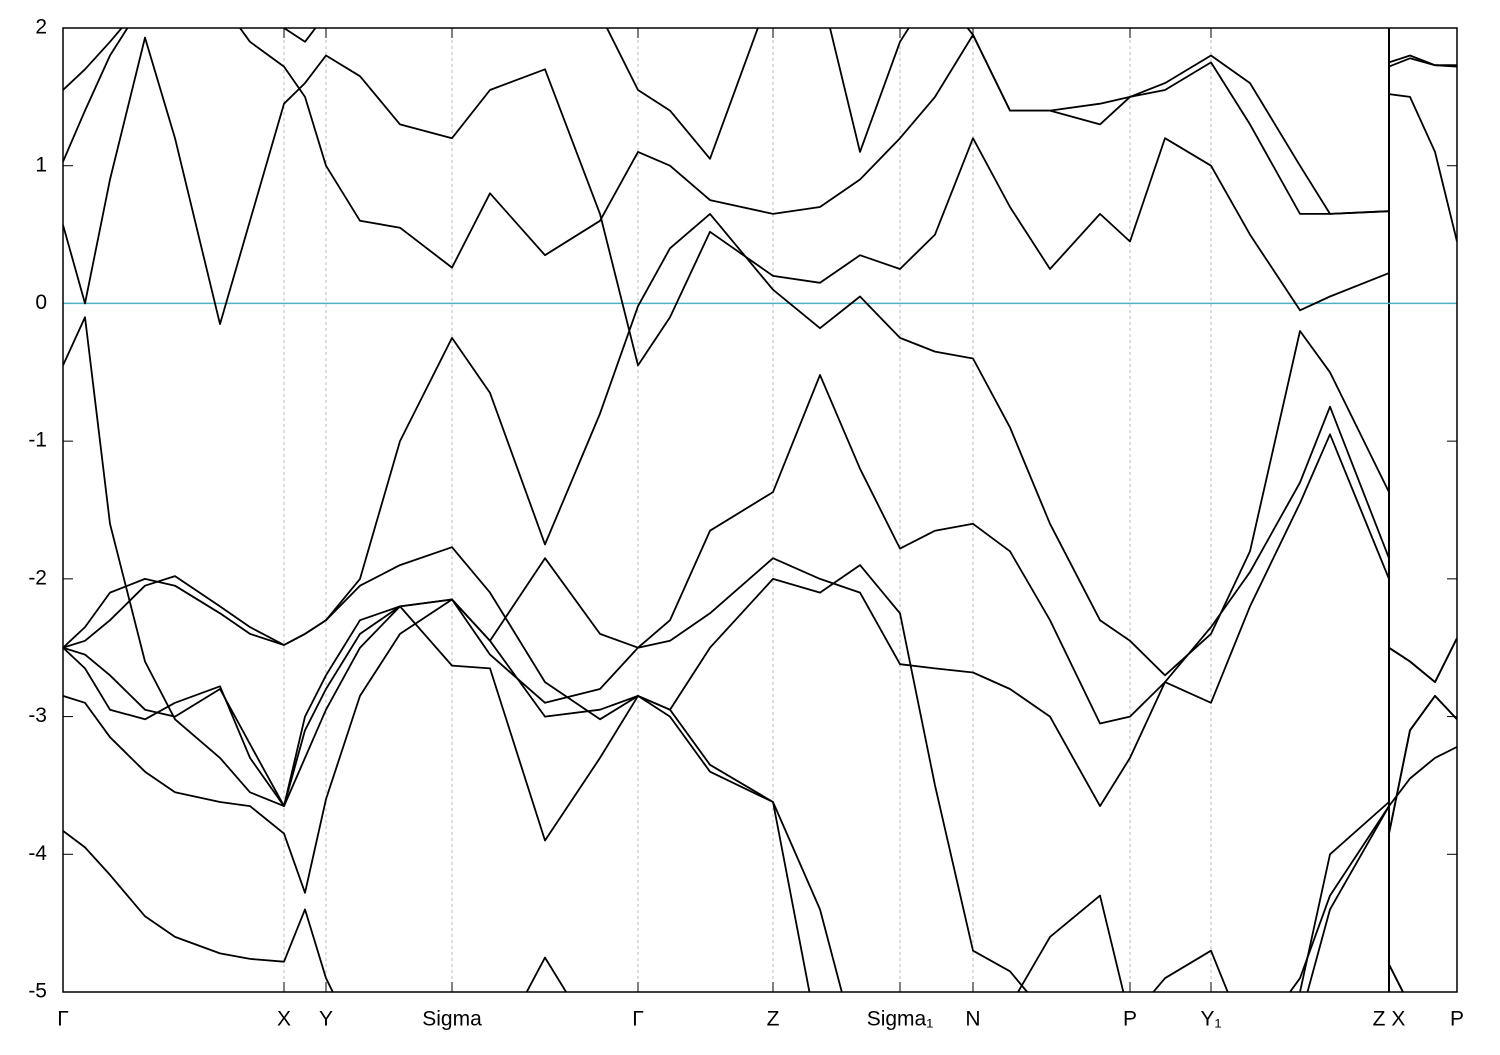 This screenshot has height=1055, width=1500. Describe the element at coordinates (326, 1019) in the screenshot. I see `x-tick-label: Y` at that location.